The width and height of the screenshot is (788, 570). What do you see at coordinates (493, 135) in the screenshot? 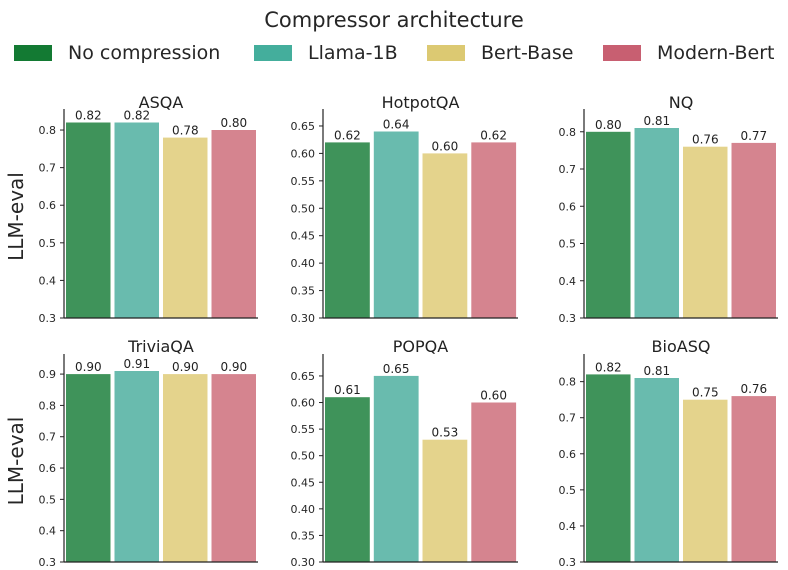
I see `data-label: 0.62` at bounding box center [493, 135].